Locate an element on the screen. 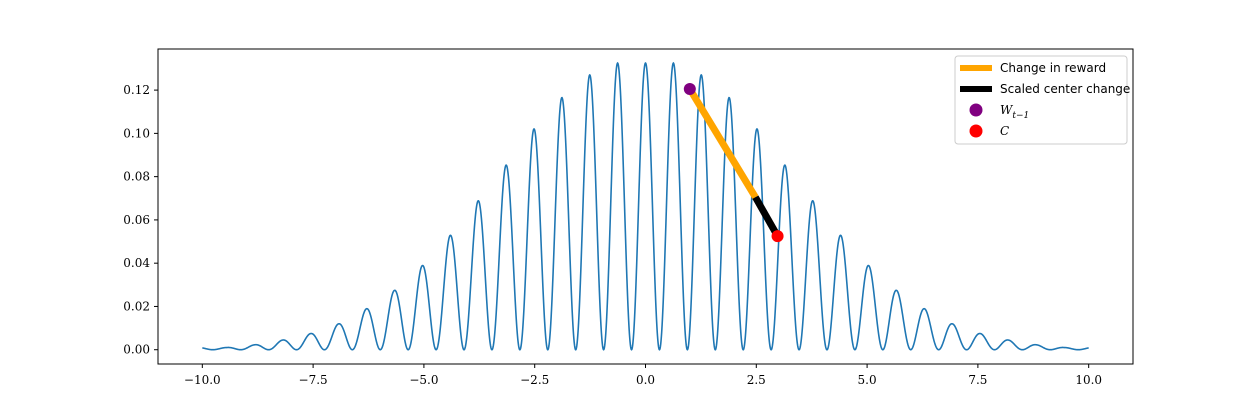 Image resolution: width=1260 pixels, height=414 pixels. y-tick-label: 0.04 is located at coordinates (136, 263).